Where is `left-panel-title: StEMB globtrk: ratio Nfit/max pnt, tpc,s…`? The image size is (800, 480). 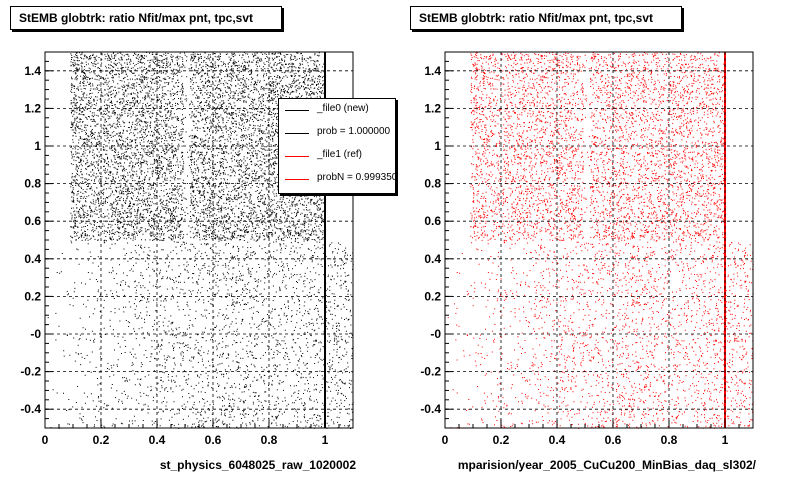 left-panel-title: StEMB globtrk: ratio Nfit/max pnt, tpc,s… is located at coordinates (146, 18).